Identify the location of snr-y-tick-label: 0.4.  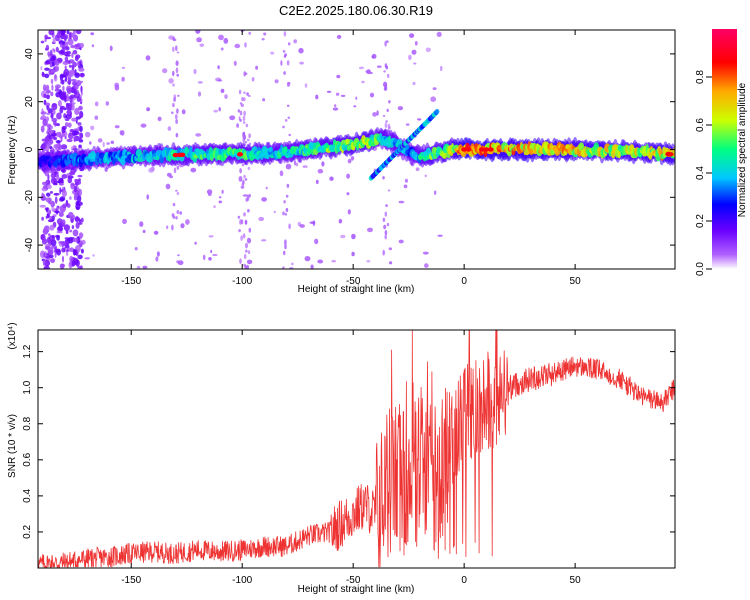
(27, 495).